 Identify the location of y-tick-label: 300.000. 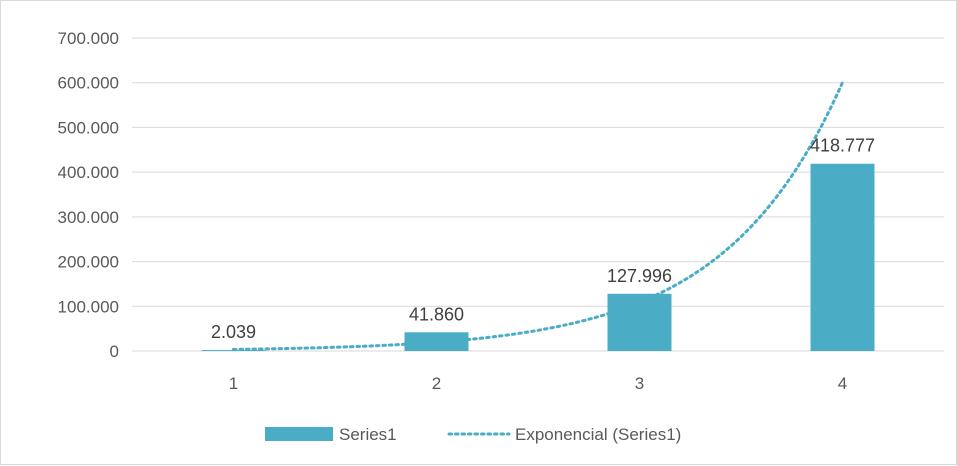
(88, 217).